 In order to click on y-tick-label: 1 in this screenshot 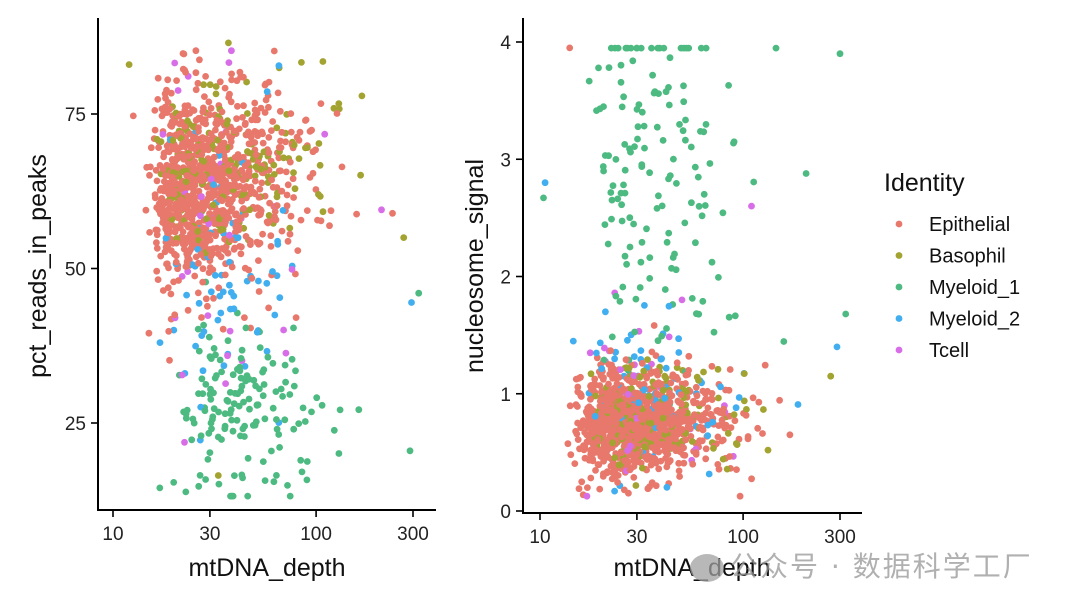, I will do `click(505, 395)`.